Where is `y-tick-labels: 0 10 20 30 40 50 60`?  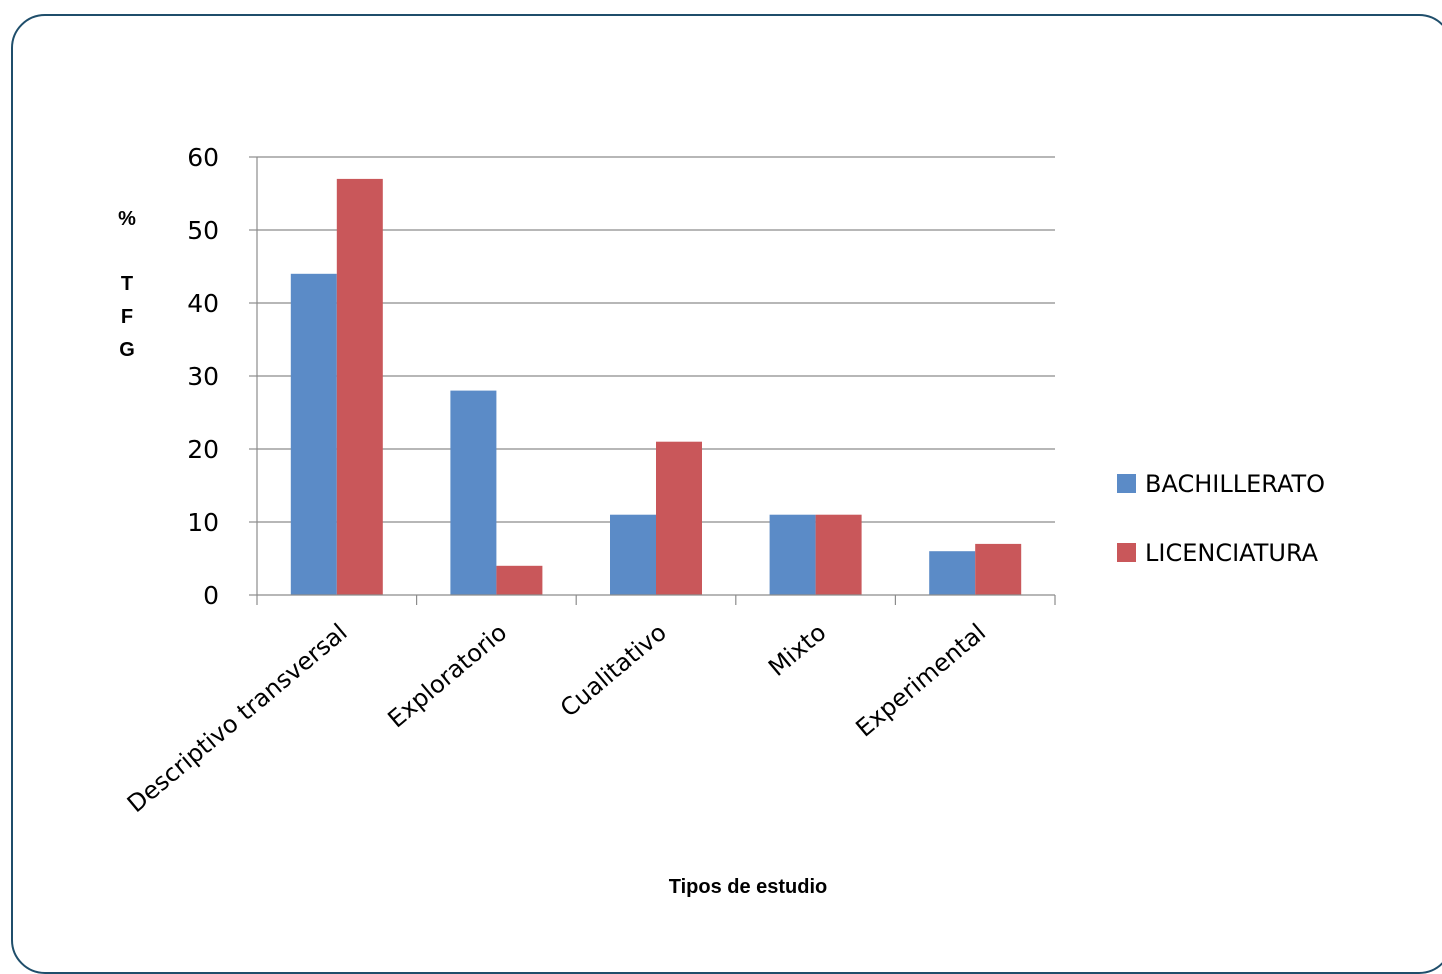
y-tick-labels: 0 10 20 30 40 50 60 is located at coordinates (203, 376).